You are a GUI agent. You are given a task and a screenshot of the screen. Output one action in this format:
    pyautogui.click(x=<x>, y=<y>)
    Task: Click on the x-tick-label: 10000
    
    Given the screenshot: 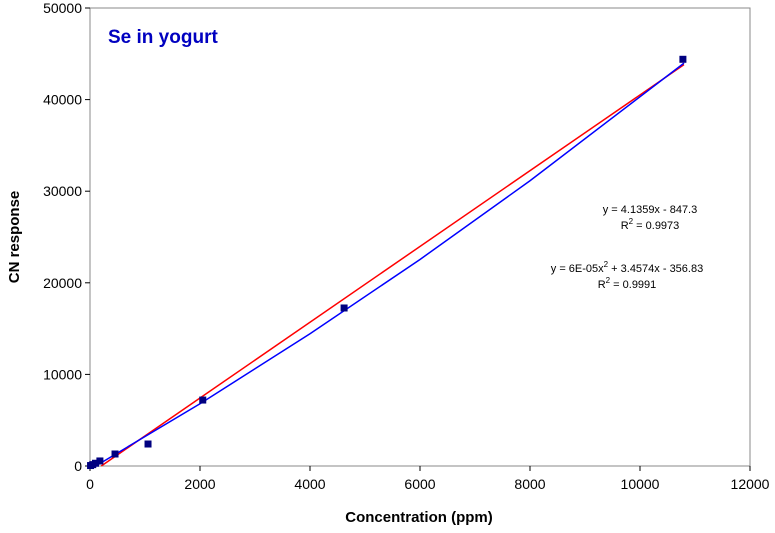 What is the action you would take?
    pyautogui.click(x=640, y=484)
    